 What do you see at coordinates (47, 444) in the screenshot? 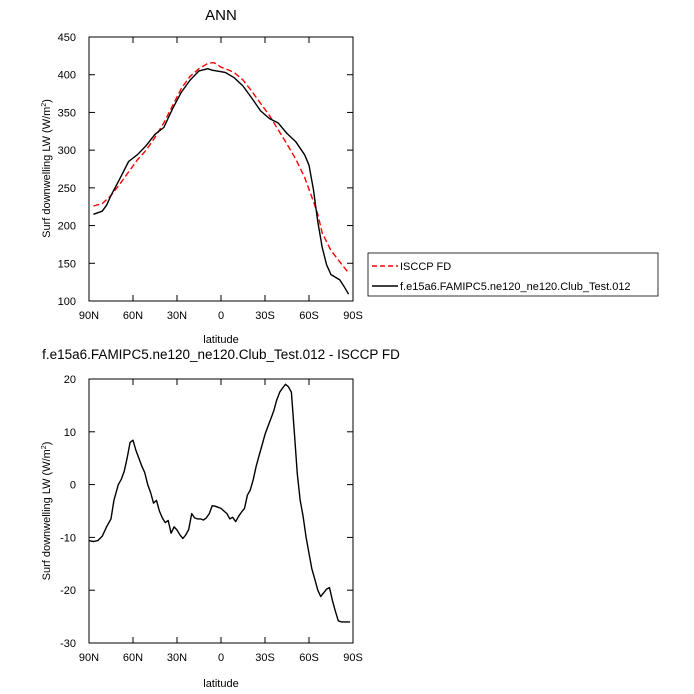
I see `bottom-chart-ylabel-close: )` at bounding box center [47, 444].